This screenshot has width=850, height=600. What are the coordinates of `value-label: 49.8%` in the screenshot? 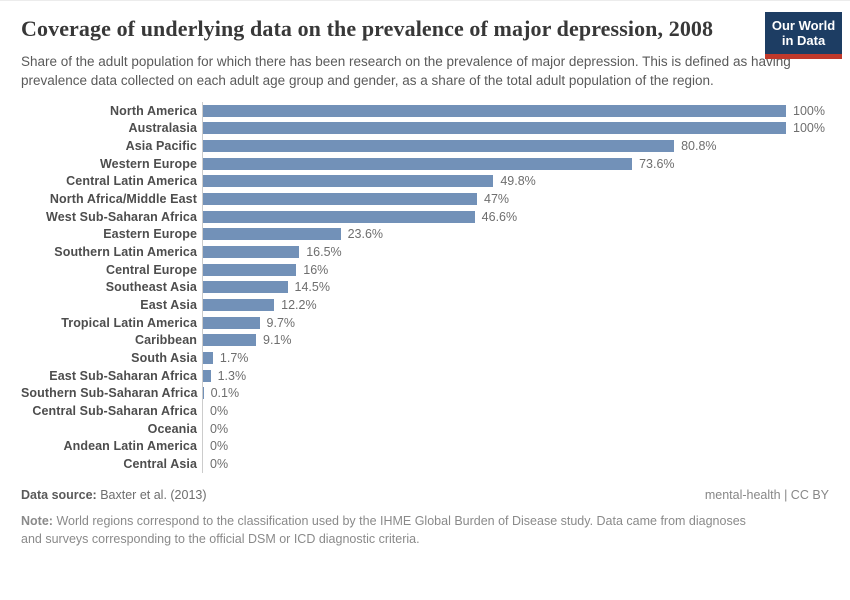 It's located at (518, 181).